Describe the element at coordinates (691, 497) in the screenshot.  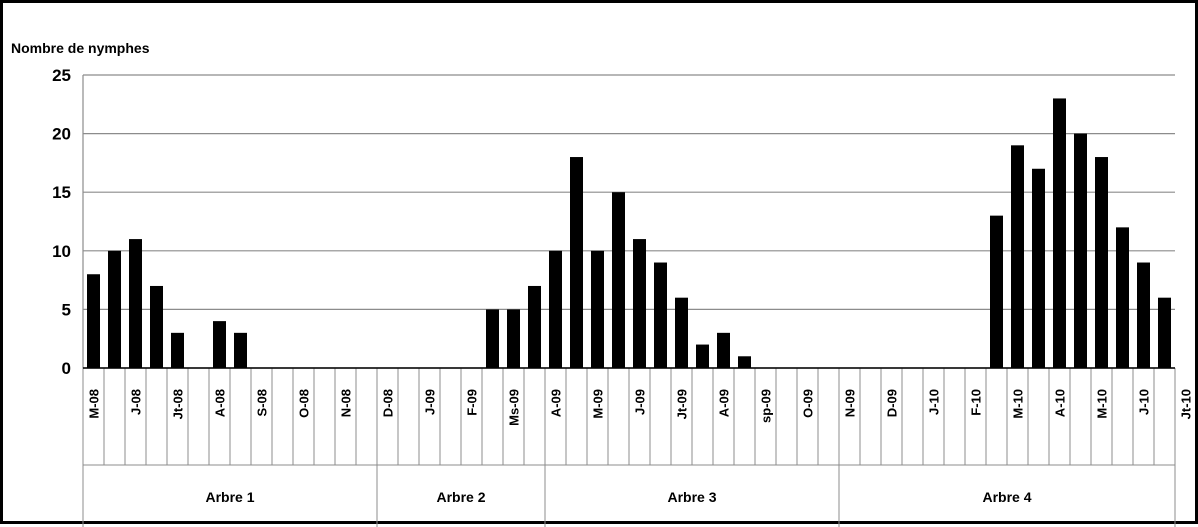
I see `group-label: Arbre 3` at that location.